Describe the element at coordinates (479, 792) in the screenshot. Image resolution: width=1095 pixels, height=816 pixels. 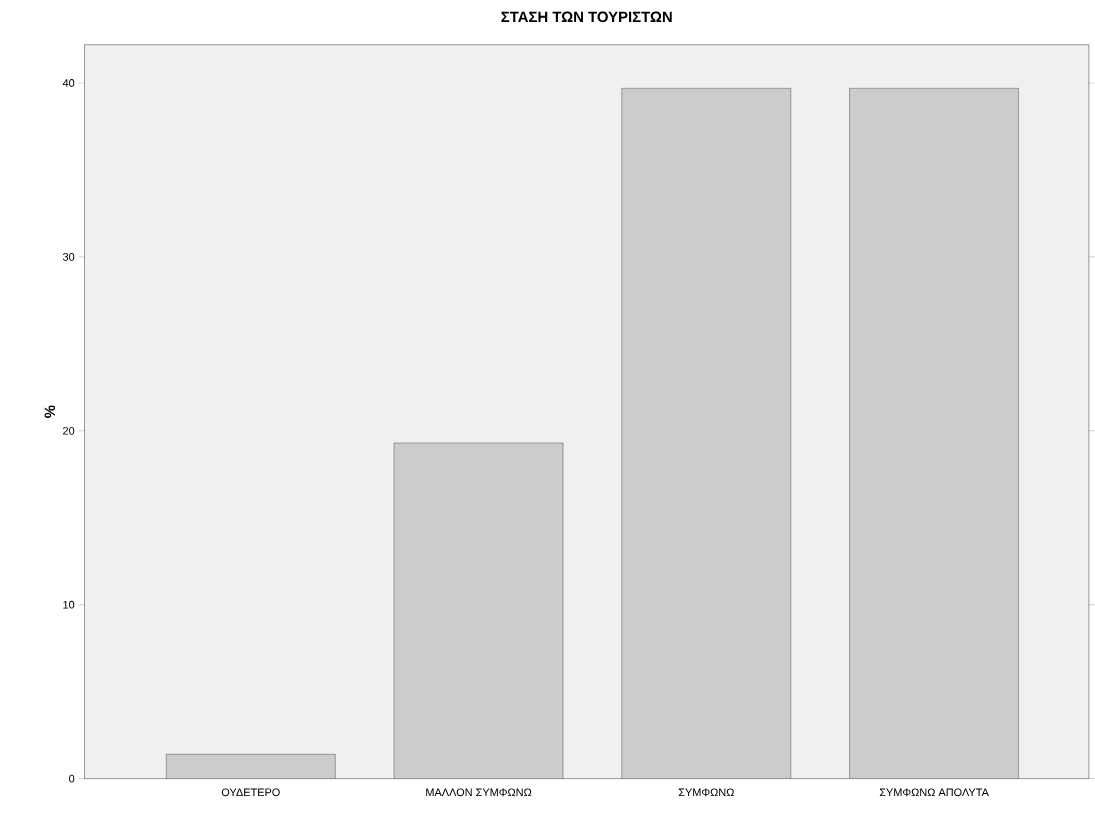
I see `x-tick-label: ΜΑΛΛΟΝ ΣΥΜΦΩΝΩ` at that location.